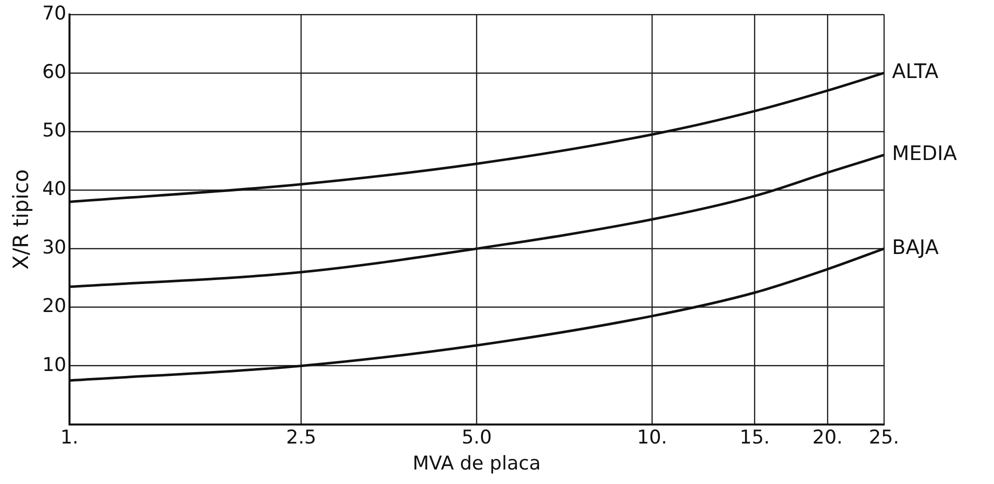 This screenshot has width=994, height=484. I want to click on x-tick-label: 5.0, so click(477, 437).